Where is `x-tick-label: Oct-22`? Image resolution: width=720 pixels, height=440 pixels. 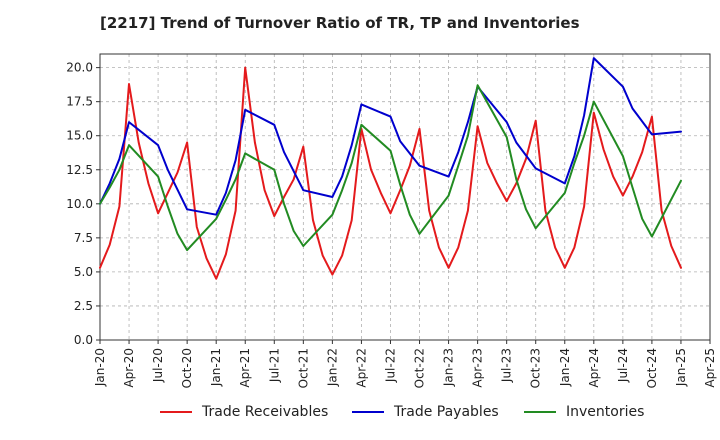
x-tick-label: Oct-22 is located at coordinates (420, 368).